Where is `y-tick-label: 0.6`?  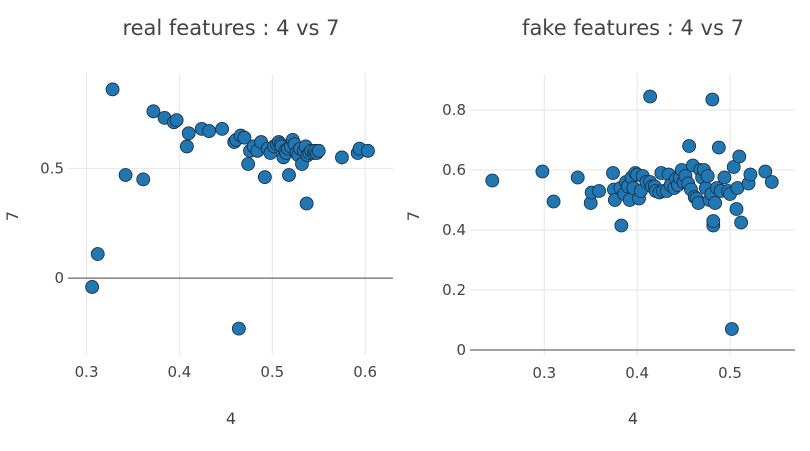 y-tick-label: 0.6 is located at coordinates (454, 170).